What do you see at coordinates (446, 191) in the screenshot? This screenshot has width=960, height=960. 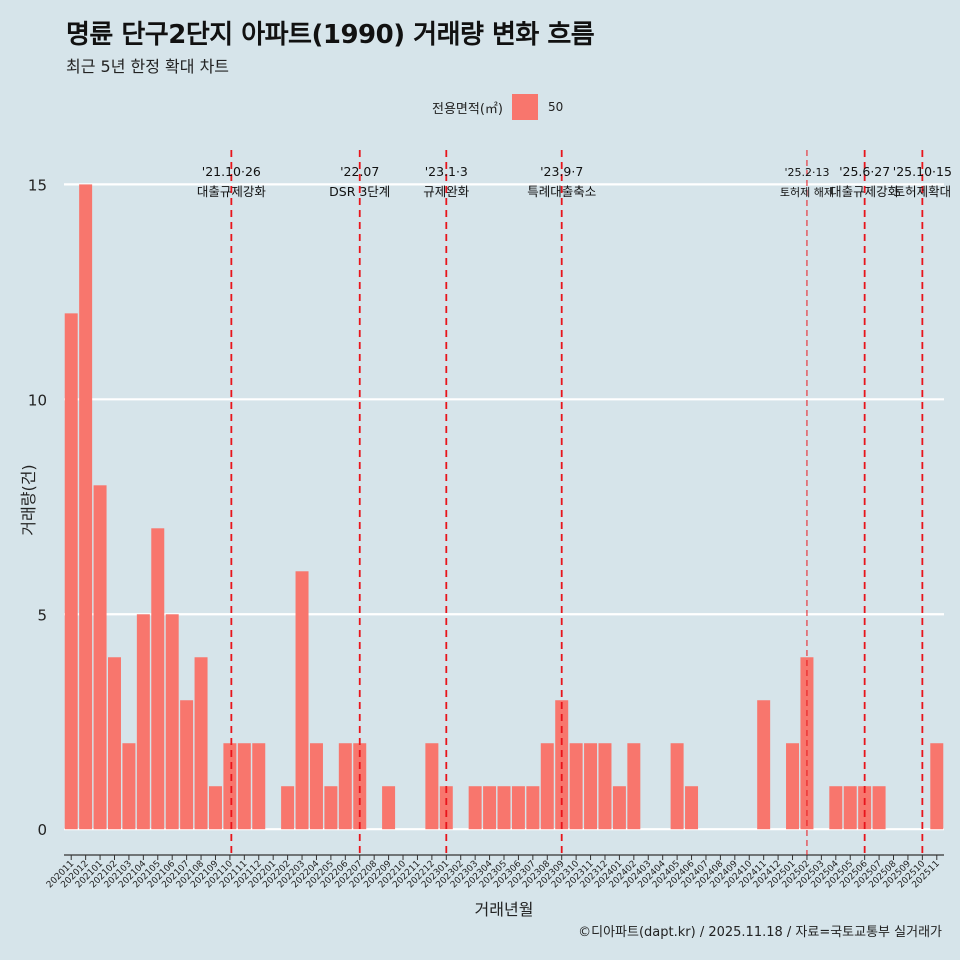 I see `event-text-label: 규제완화` at bounding box center [446, 191].